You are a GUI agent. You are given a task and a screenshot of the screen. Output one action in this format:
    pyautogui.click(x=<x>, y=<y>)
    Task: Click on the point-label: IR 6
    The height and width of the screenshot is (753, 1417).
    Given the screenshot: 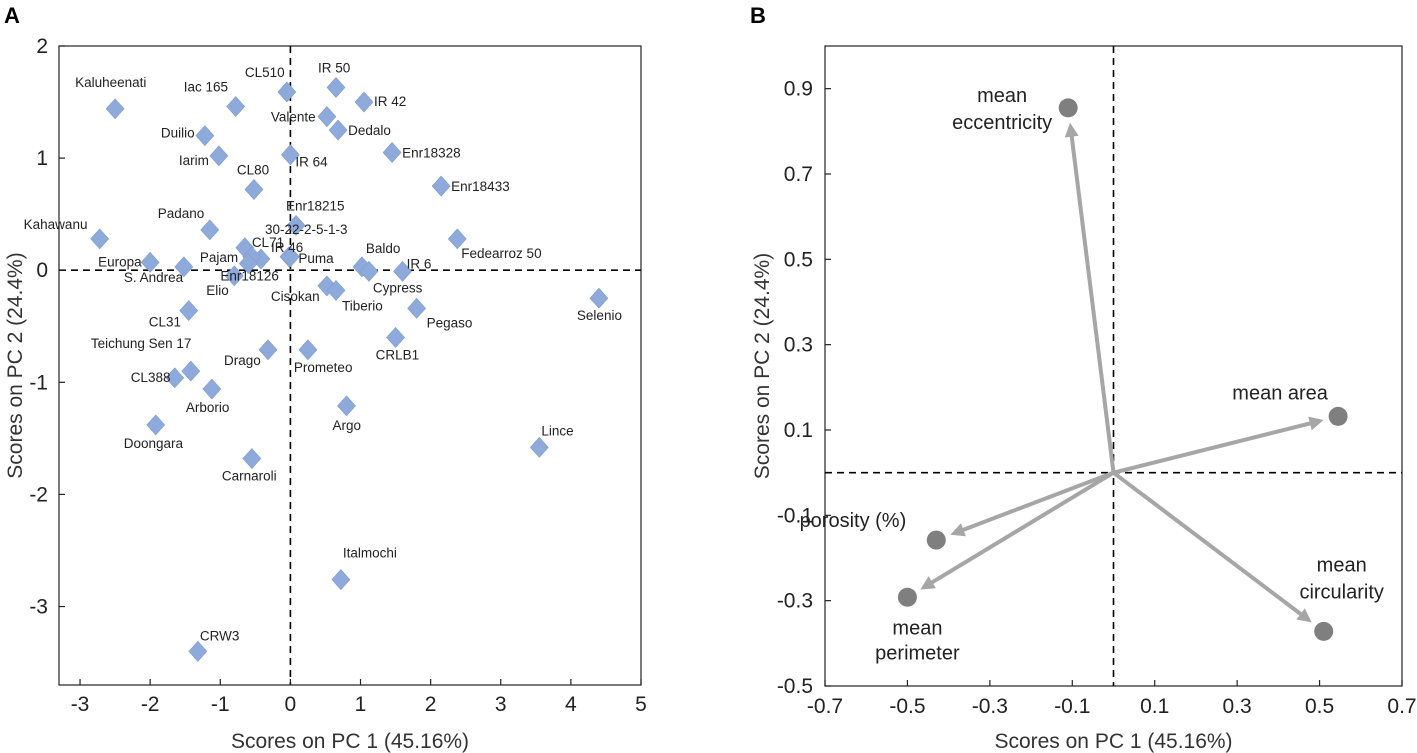 What is the action you would take?
    pyautogui.click(x=419, y=263)
    